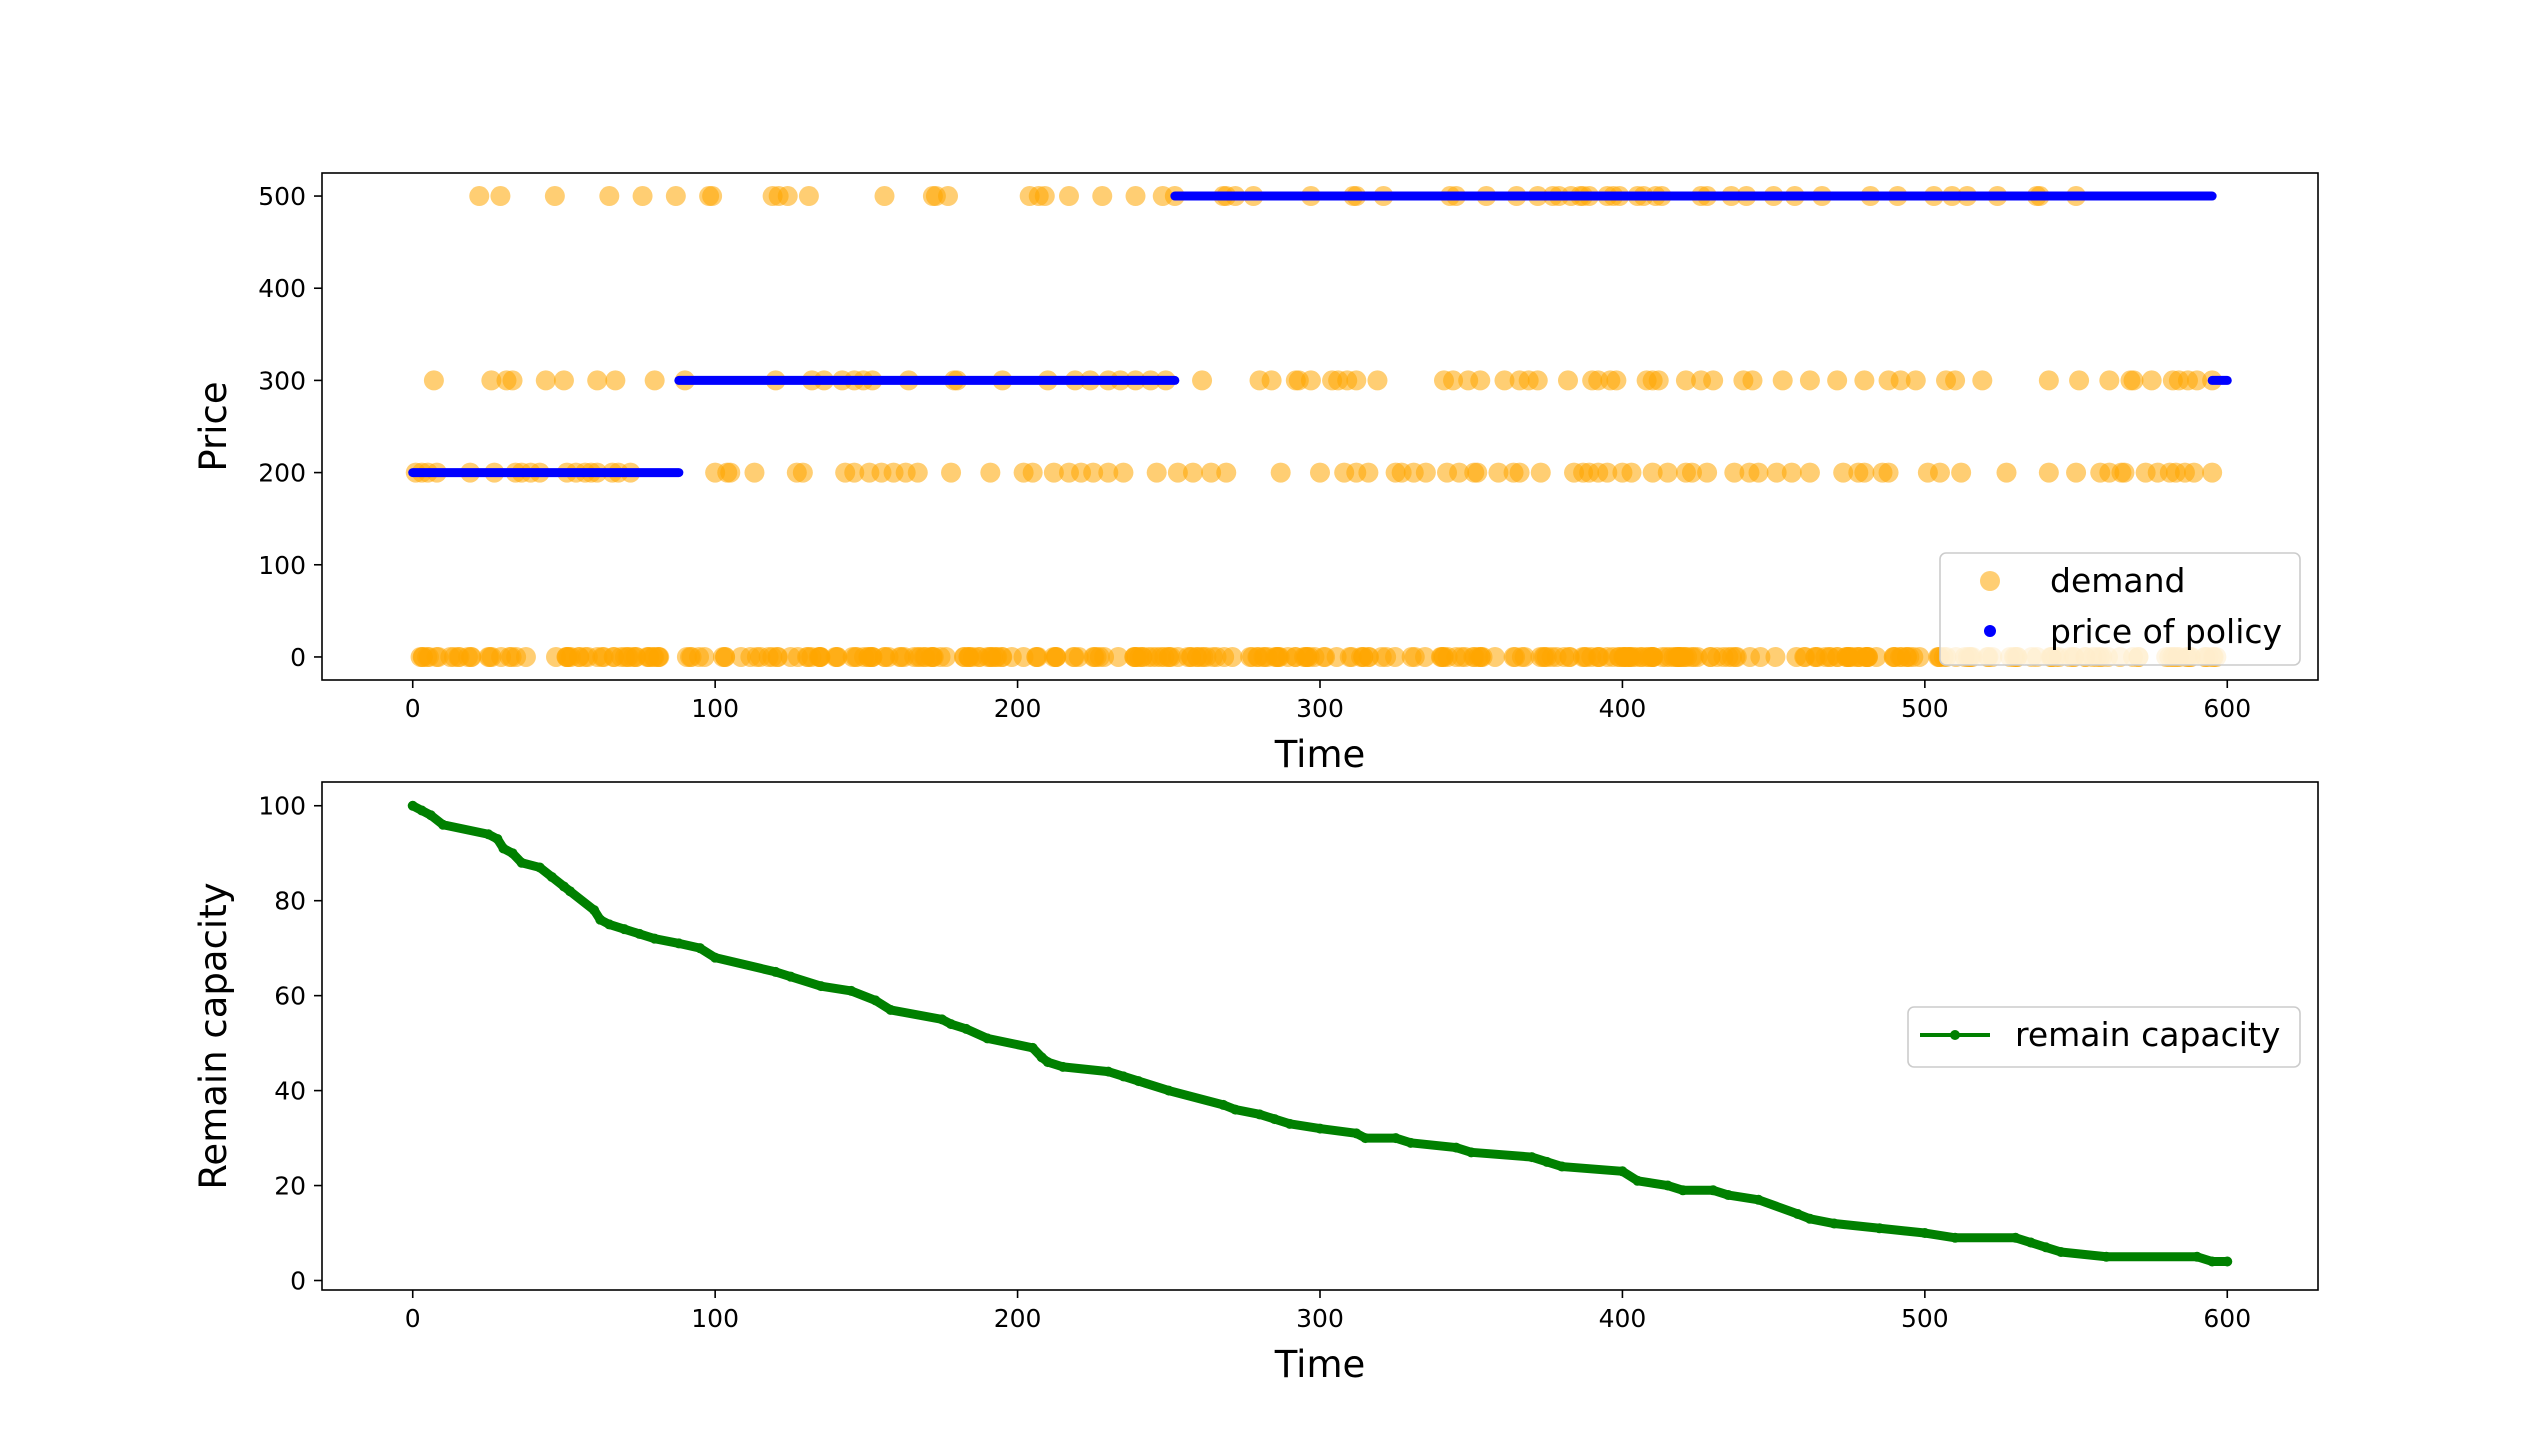 The image size is (2540, 1430). What do you see at coordinates (1320, 754) in the screenshot?
I see `x-axis-label: Time` at bounding box center [1320, 754].